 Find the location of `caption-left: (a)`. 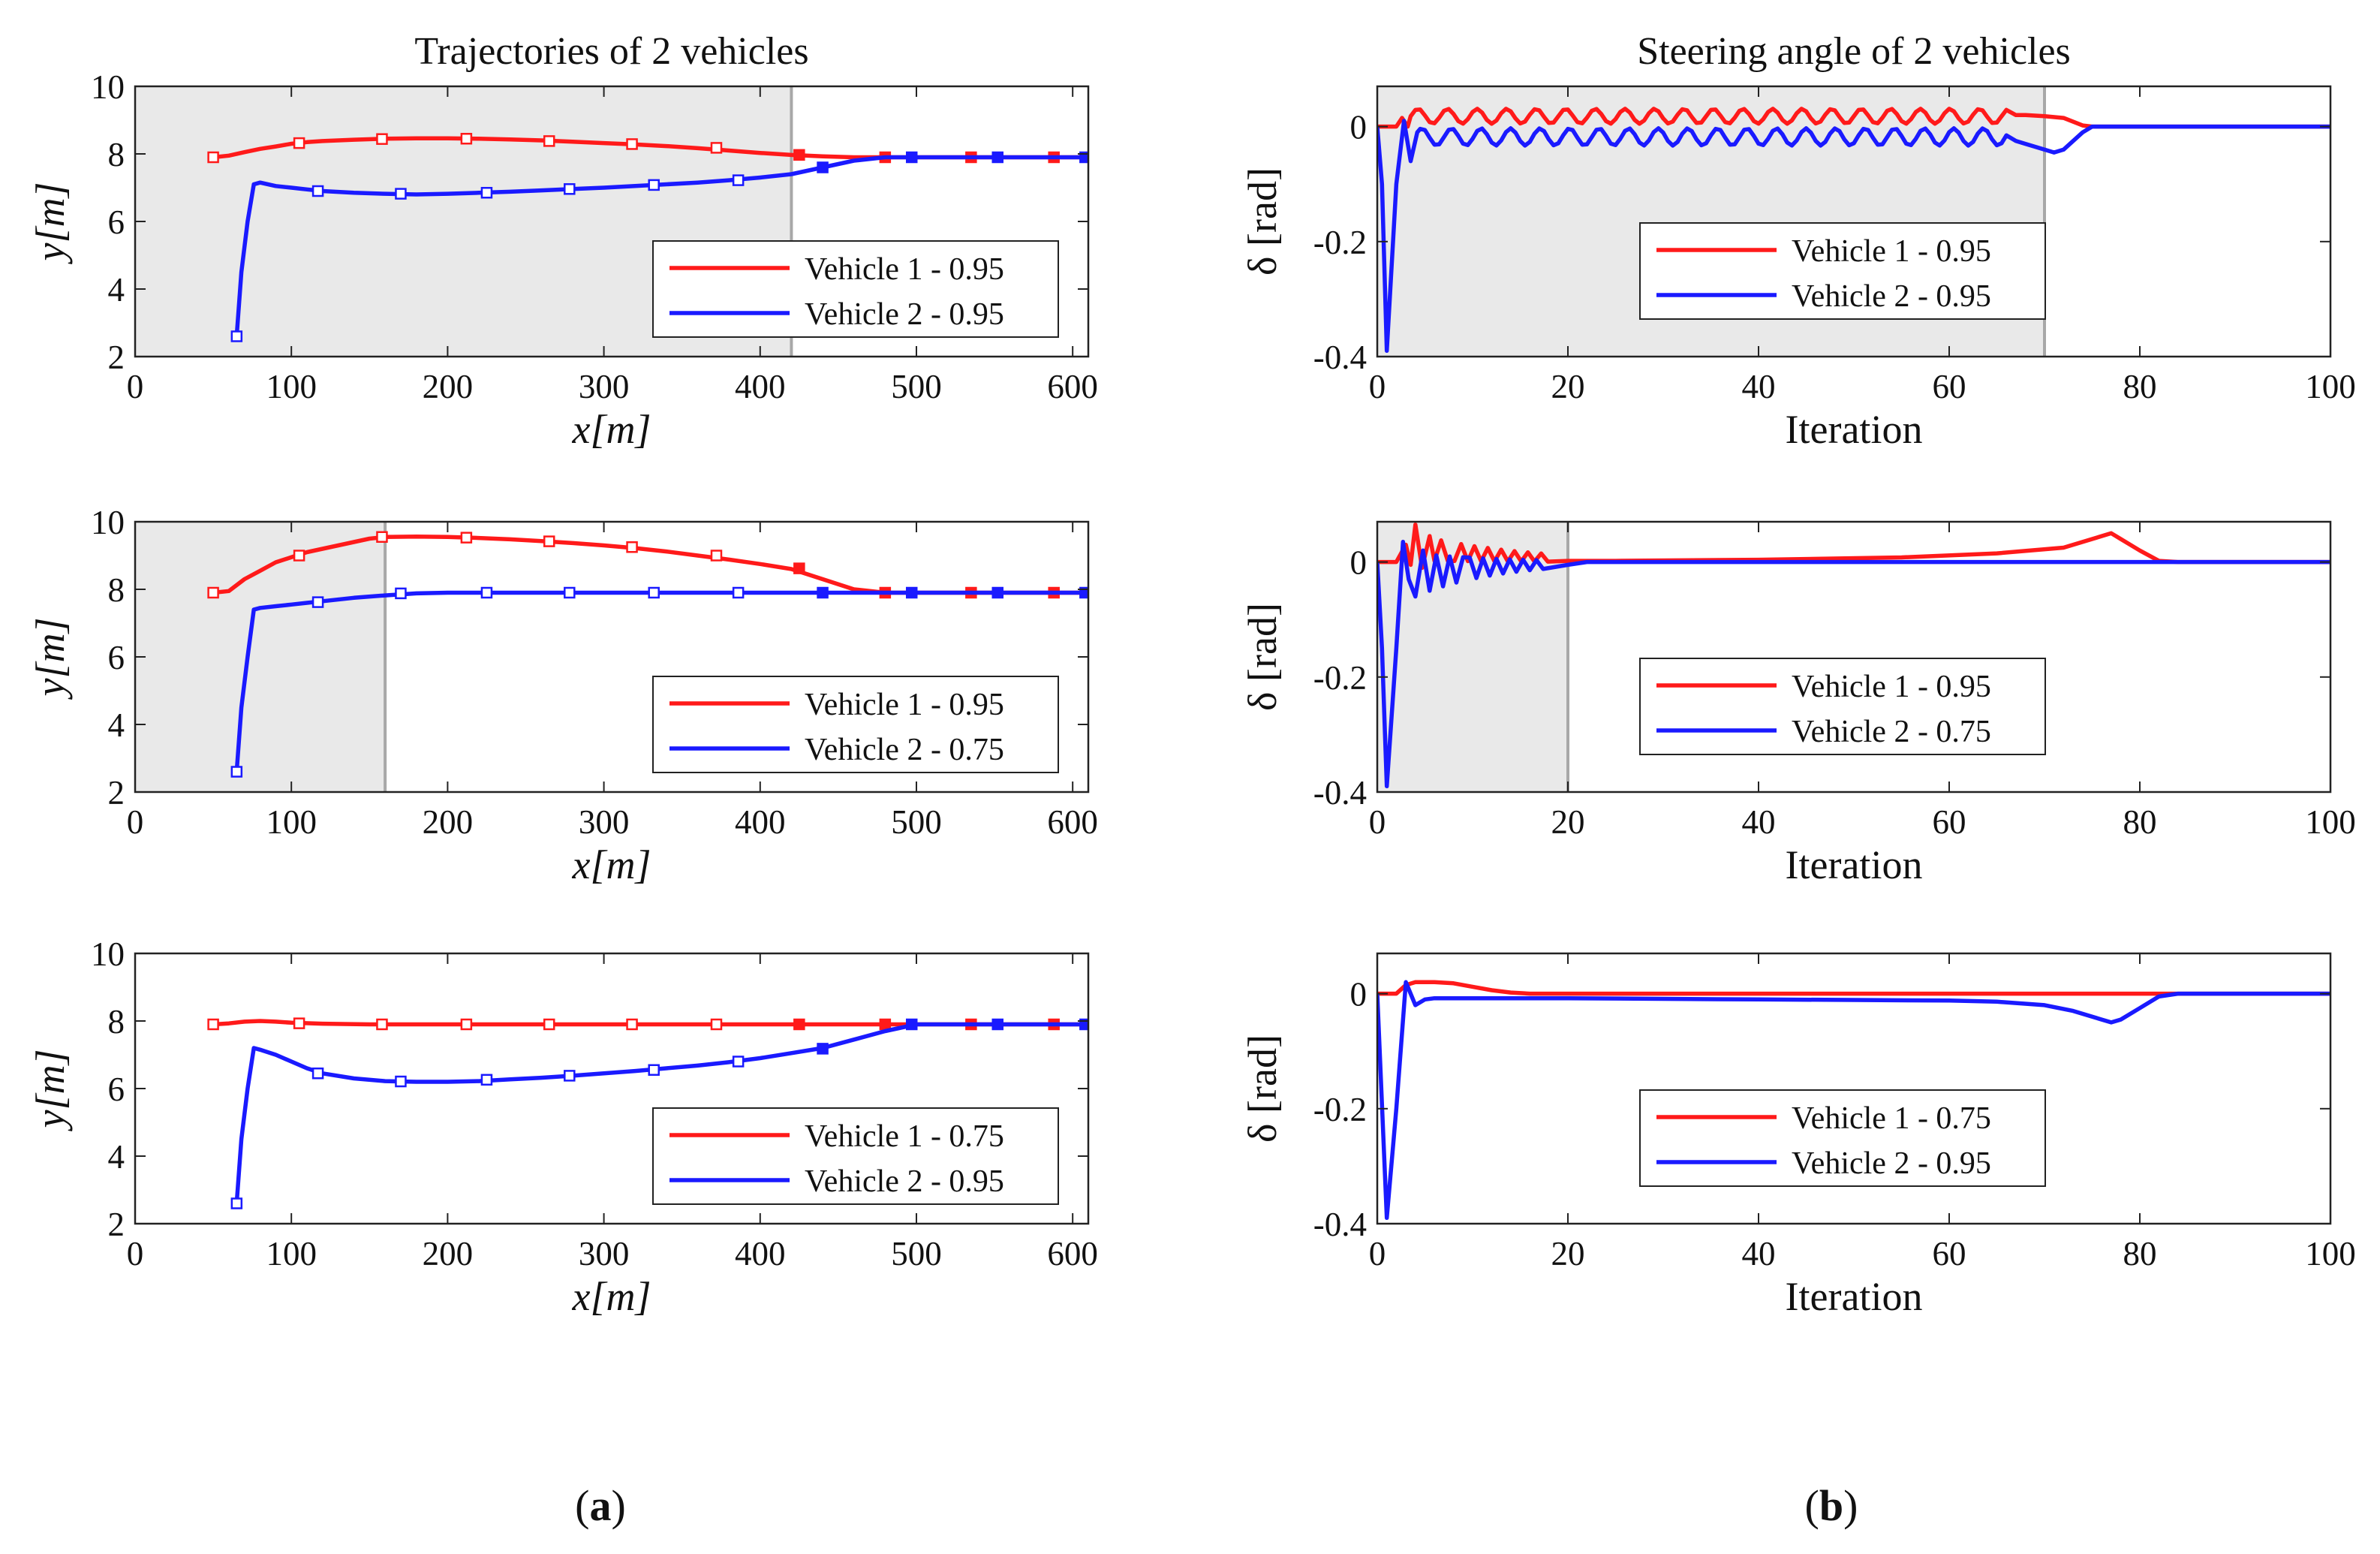

caption-left: (a) is located at coordinates (600, 1505).